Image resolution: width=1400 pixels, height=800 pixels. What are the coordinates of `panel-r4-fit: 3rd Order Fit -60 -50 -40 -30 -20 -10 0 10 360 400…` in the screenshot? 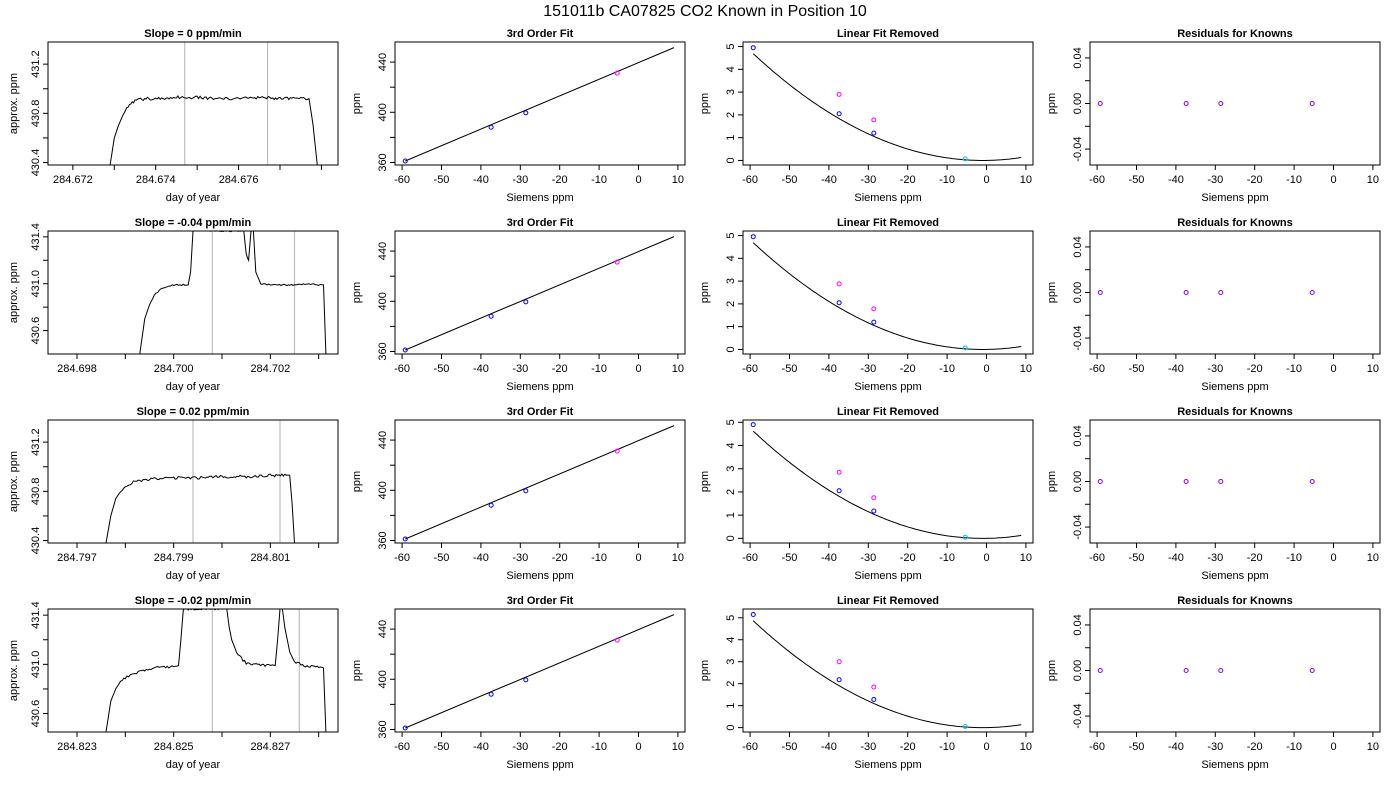 It's located at (518, 683).